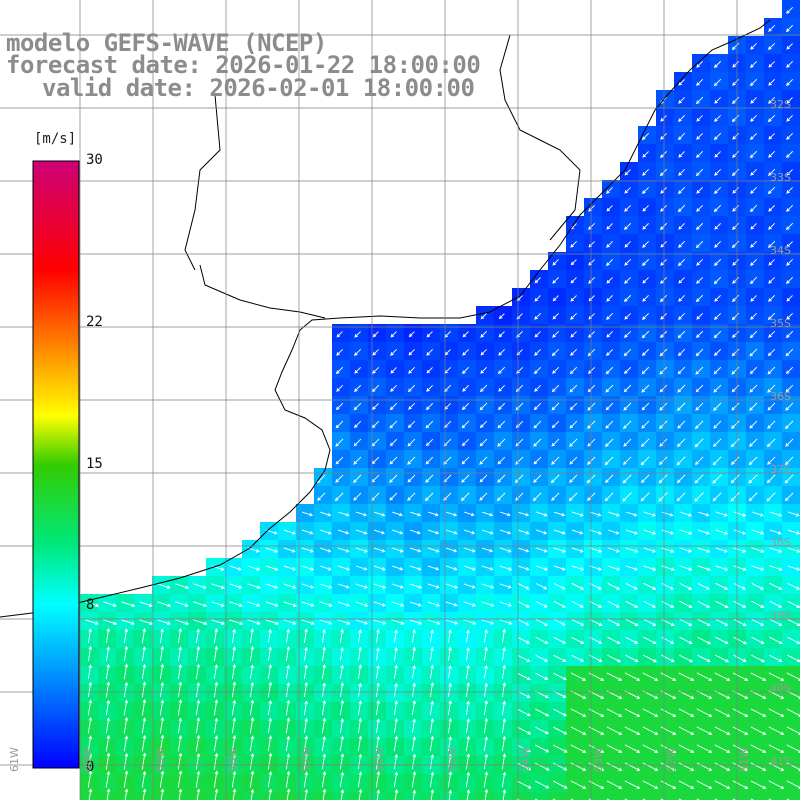 The width and height of the screenshot is (800, 800). What do you see at coordinates (258, 88) in the screenshot?
I see `title-valid-date: valid date: 2026-02-01 18:00:00` at bounding box center [258, 88].